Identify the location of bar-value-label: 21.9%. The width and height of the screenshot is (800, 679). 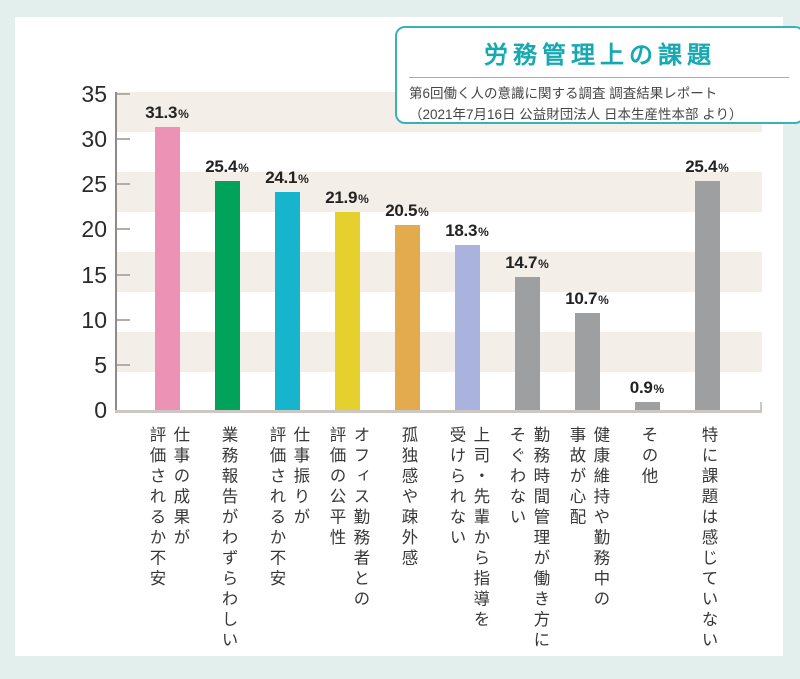
(347, 198).